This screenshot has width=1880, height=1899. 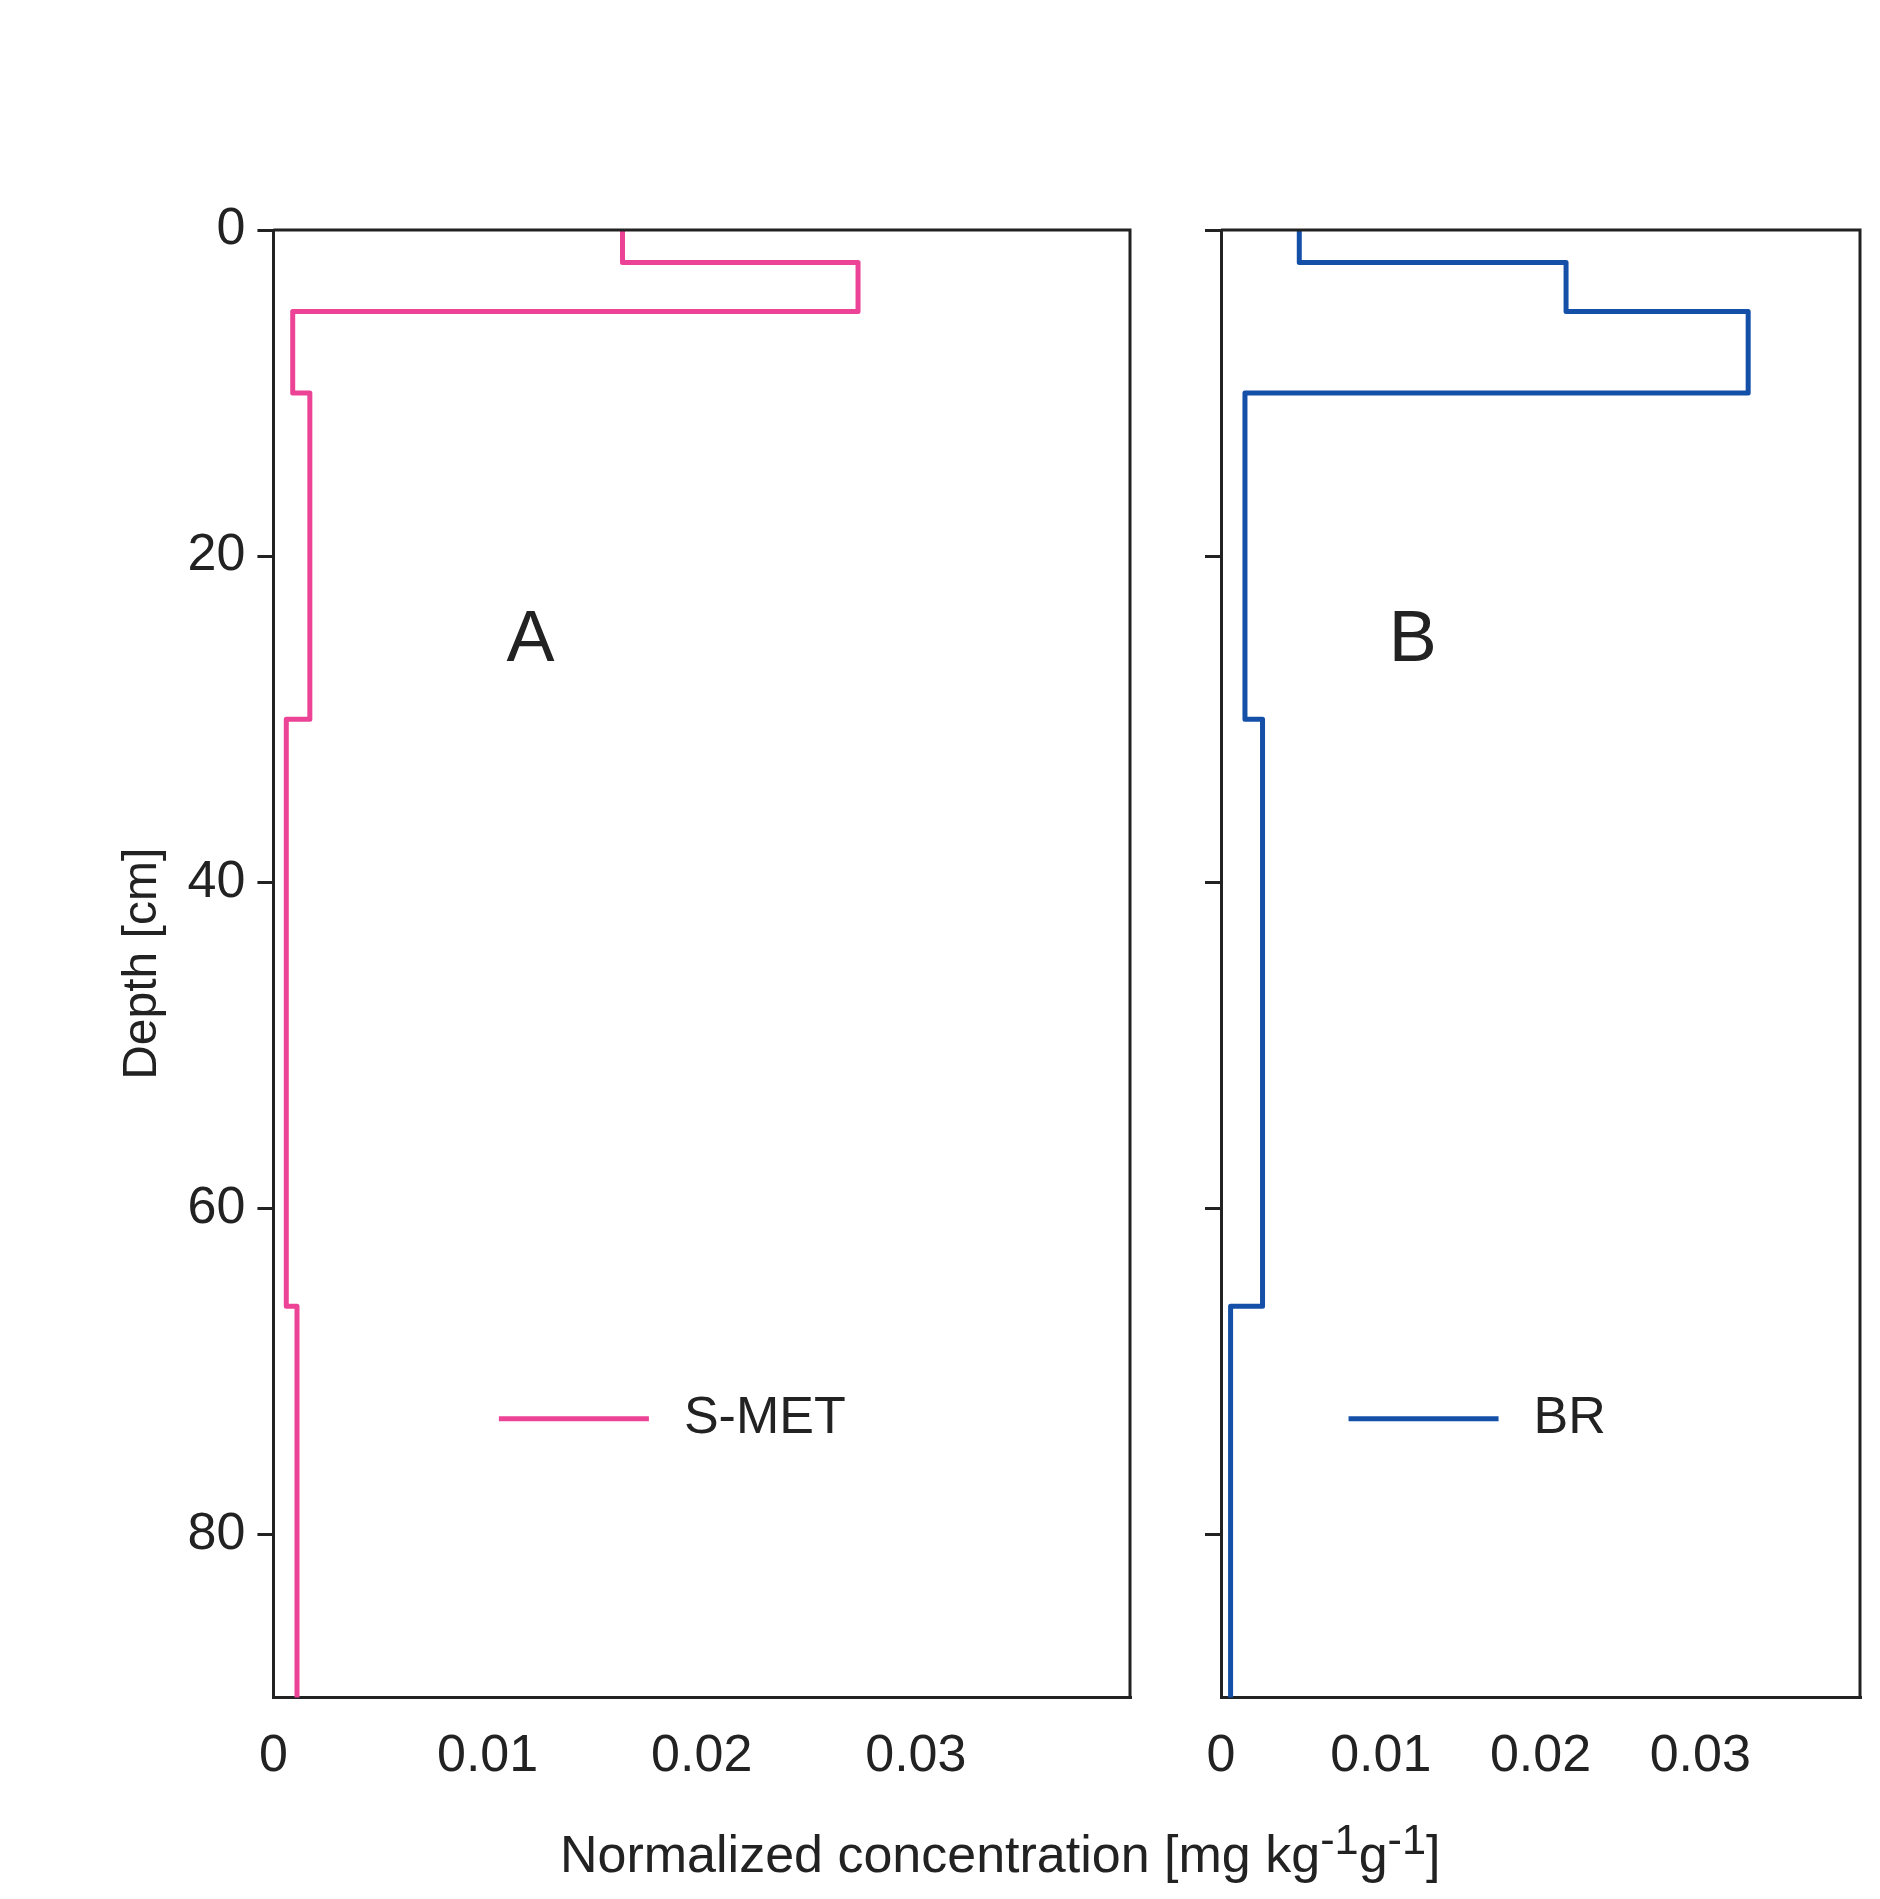 I want to click on y-tick-label: 20, so click(x=216, y=552).